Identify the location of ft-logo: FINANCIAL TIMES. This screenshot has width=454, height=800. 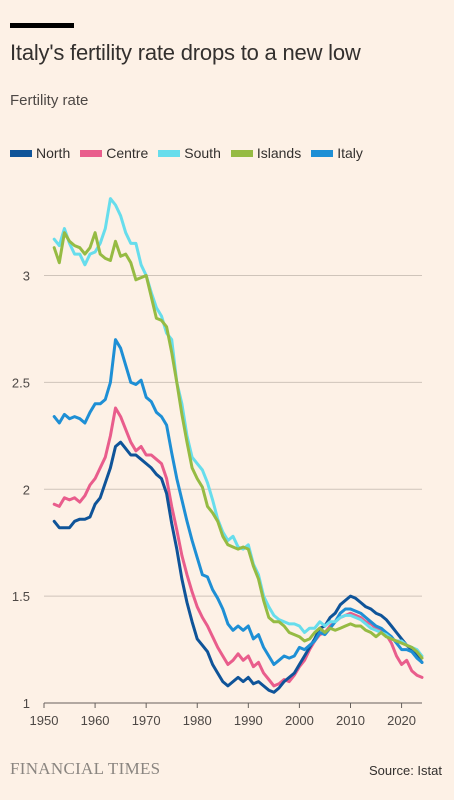
(85, 768).